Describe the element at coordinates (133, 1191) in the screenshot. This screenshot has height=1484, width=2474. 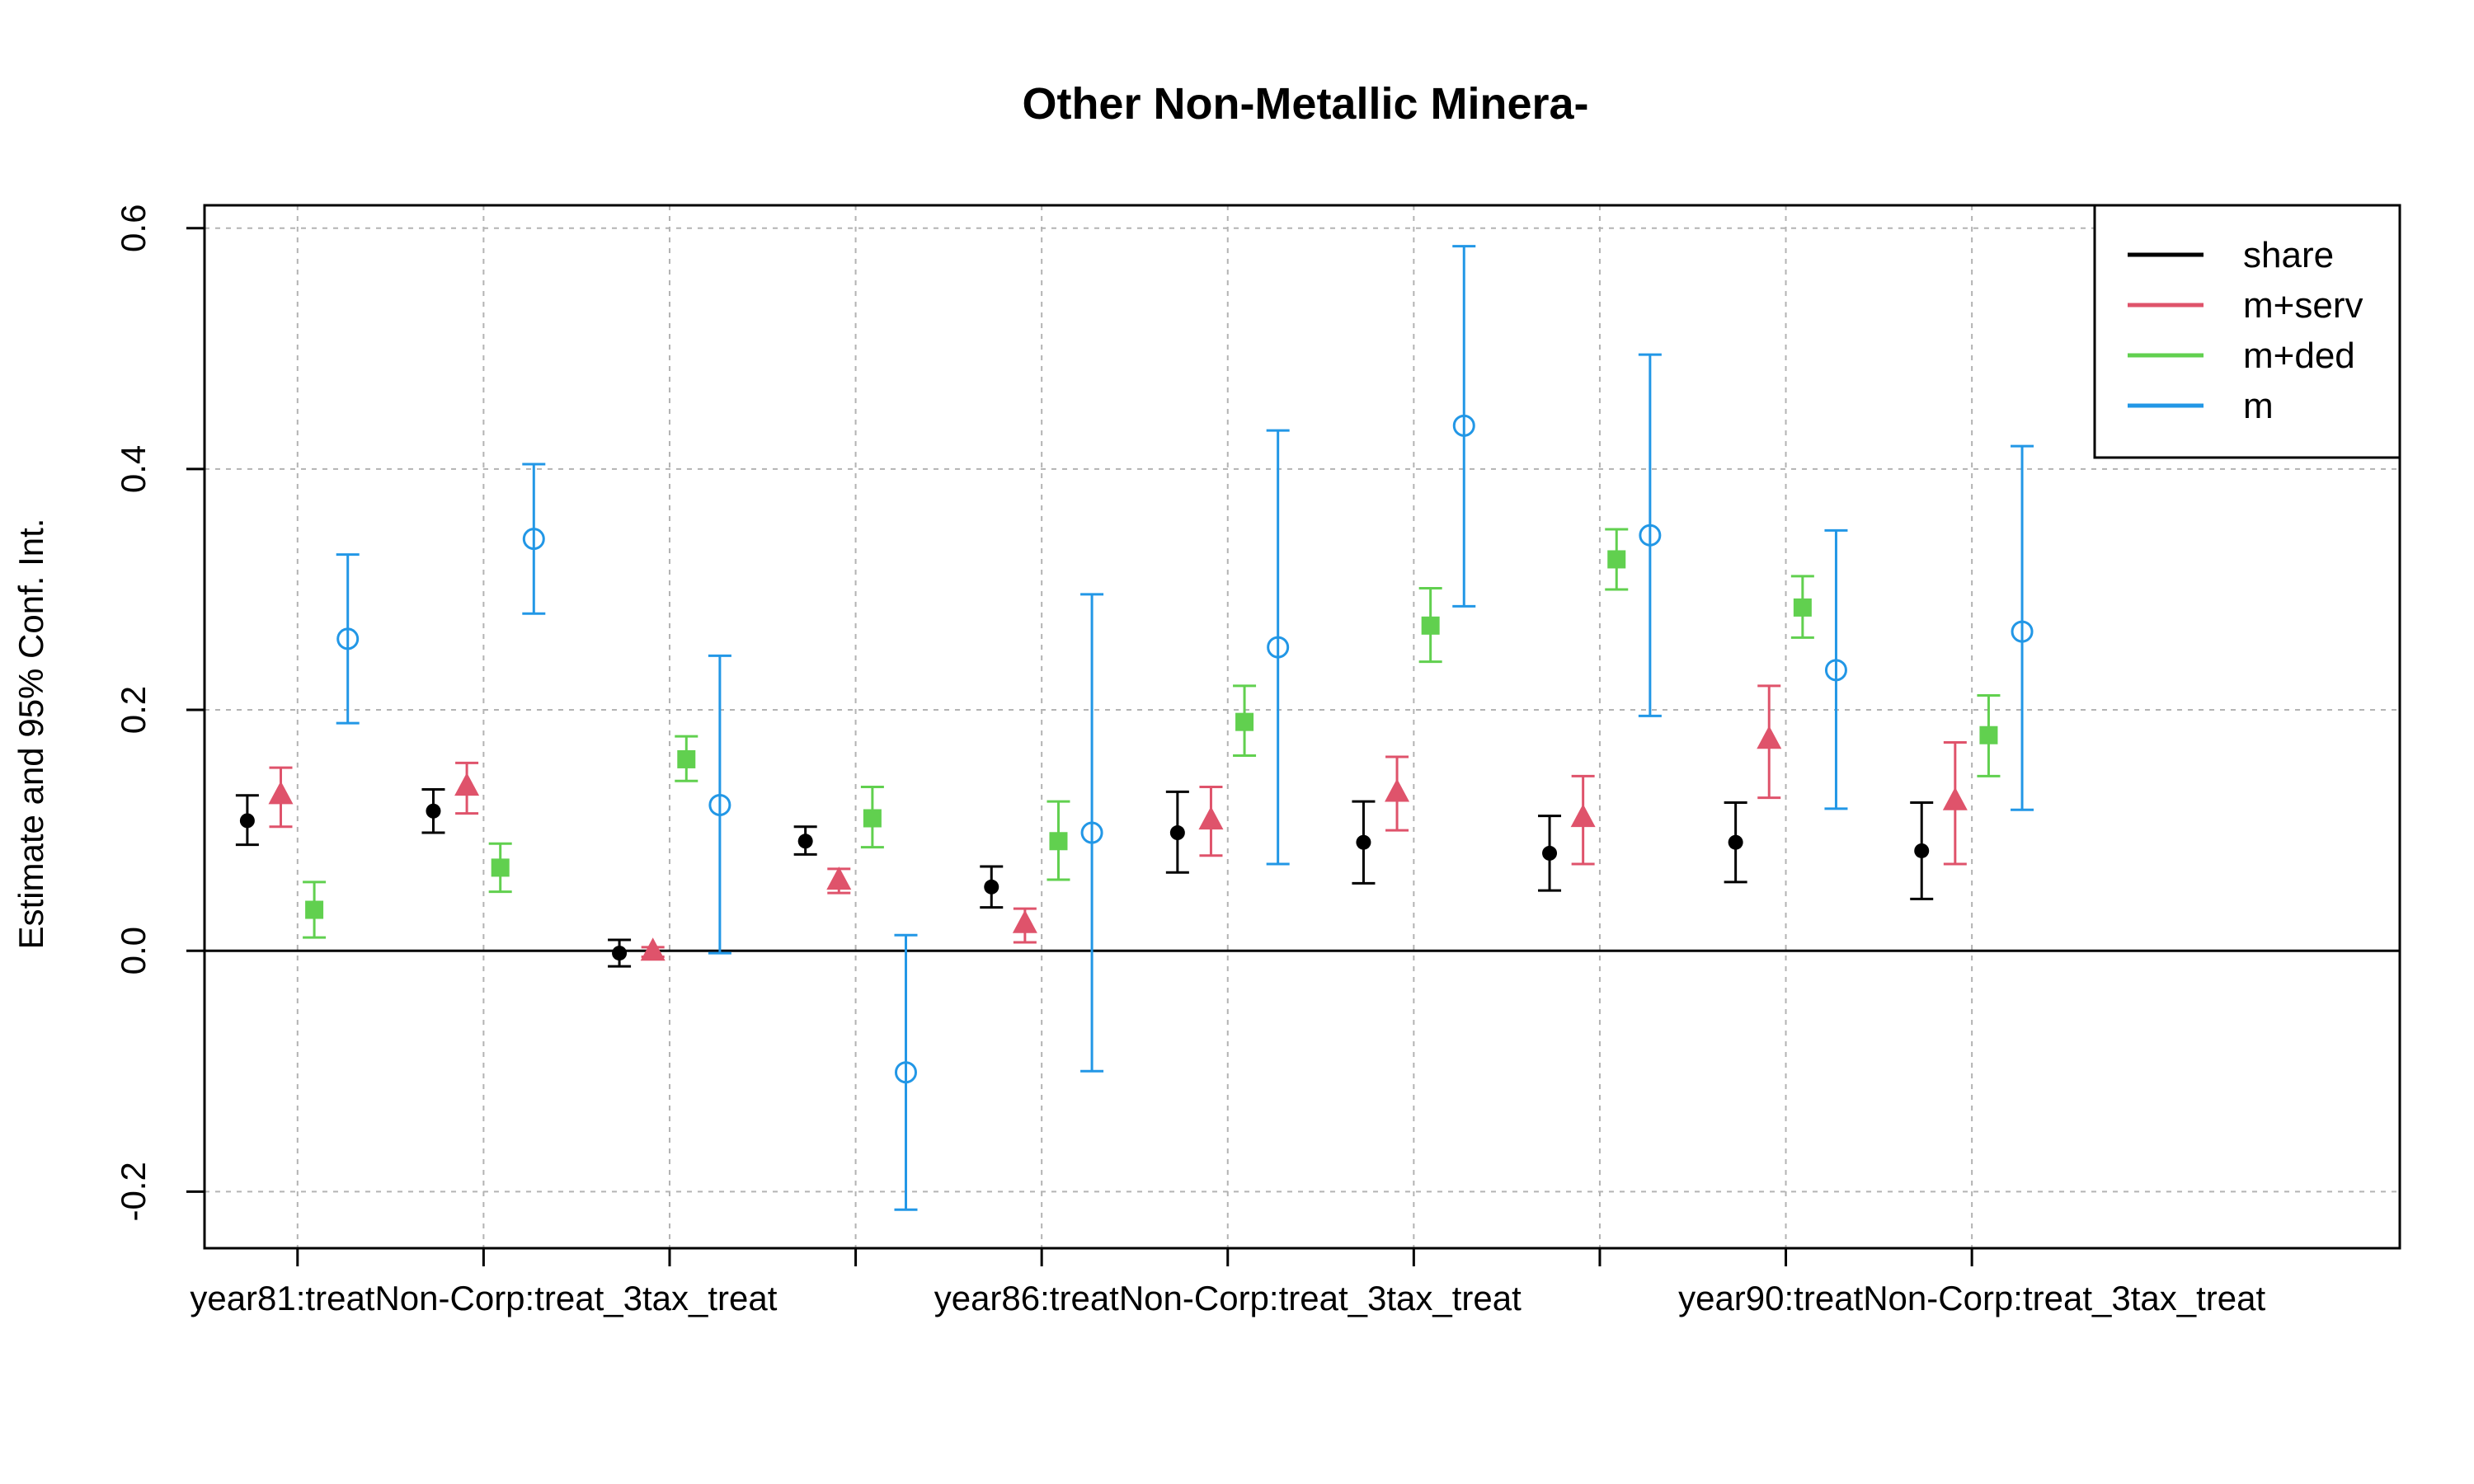
I see `y-tick-label: -0.2` at that location.